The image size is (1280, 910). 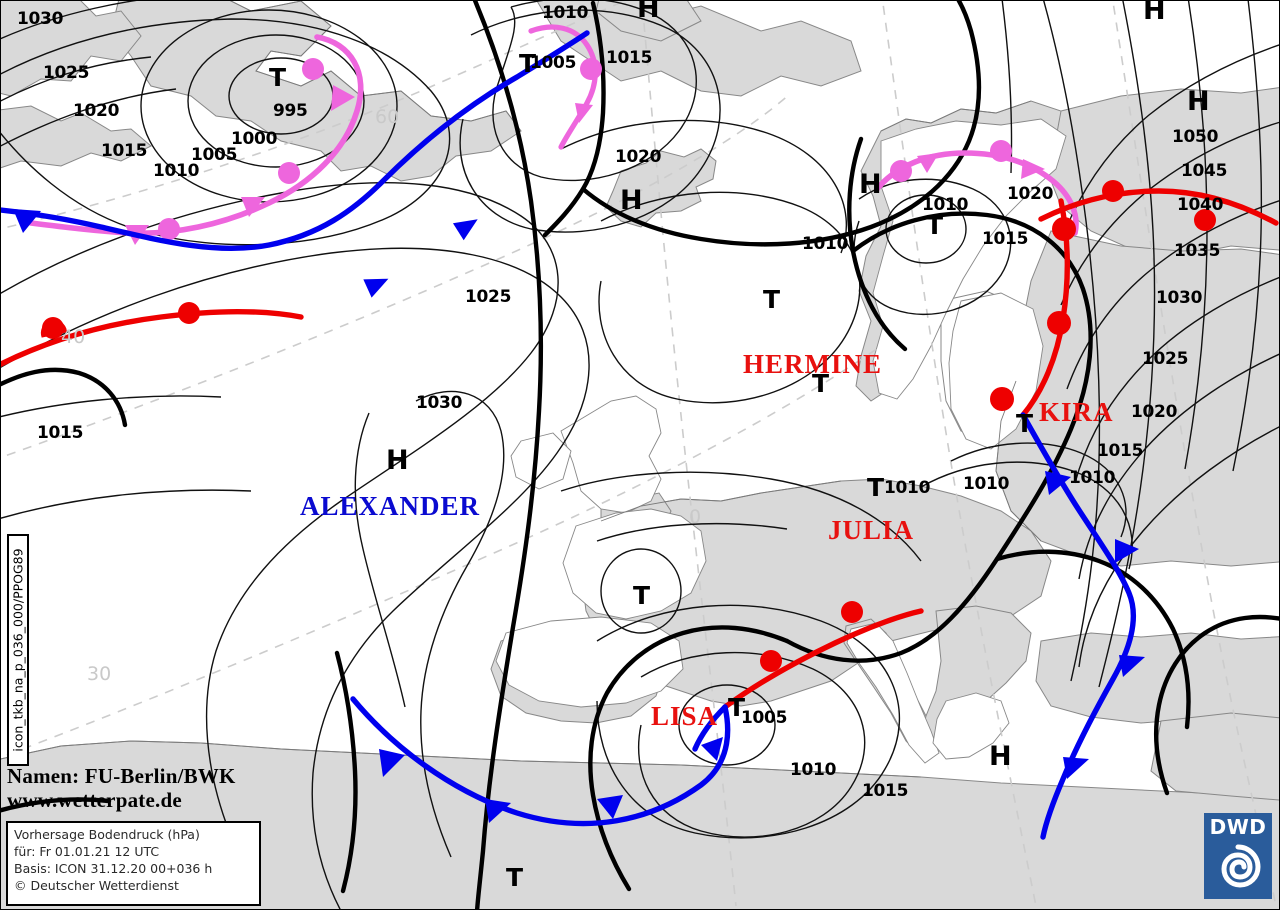 I want to click on thick-isobar-atlantic, so click(x=508, y=455).